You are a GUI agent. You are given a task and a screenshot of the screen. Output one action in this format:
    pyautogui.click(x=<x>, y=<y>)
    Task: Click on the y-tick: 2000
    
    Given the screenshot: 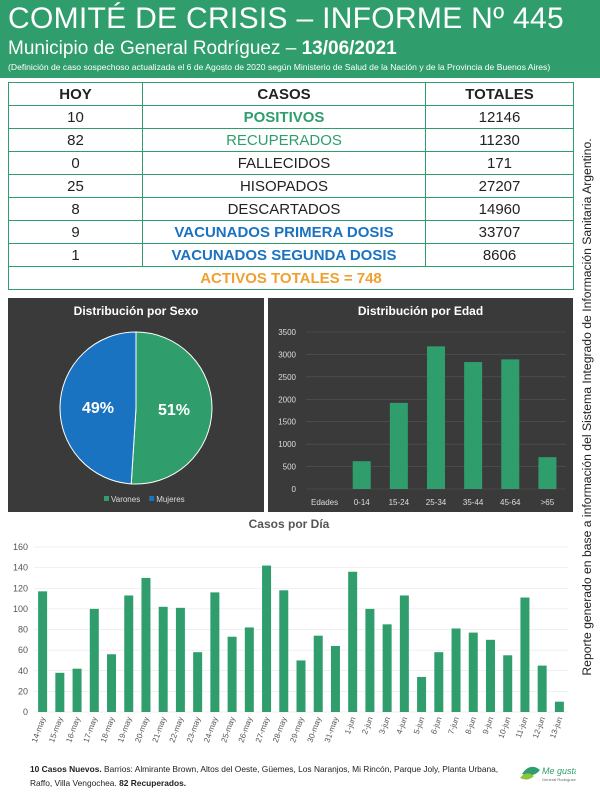 What is the action you would take?
    pyautogui.click(x=287, y=399)
    